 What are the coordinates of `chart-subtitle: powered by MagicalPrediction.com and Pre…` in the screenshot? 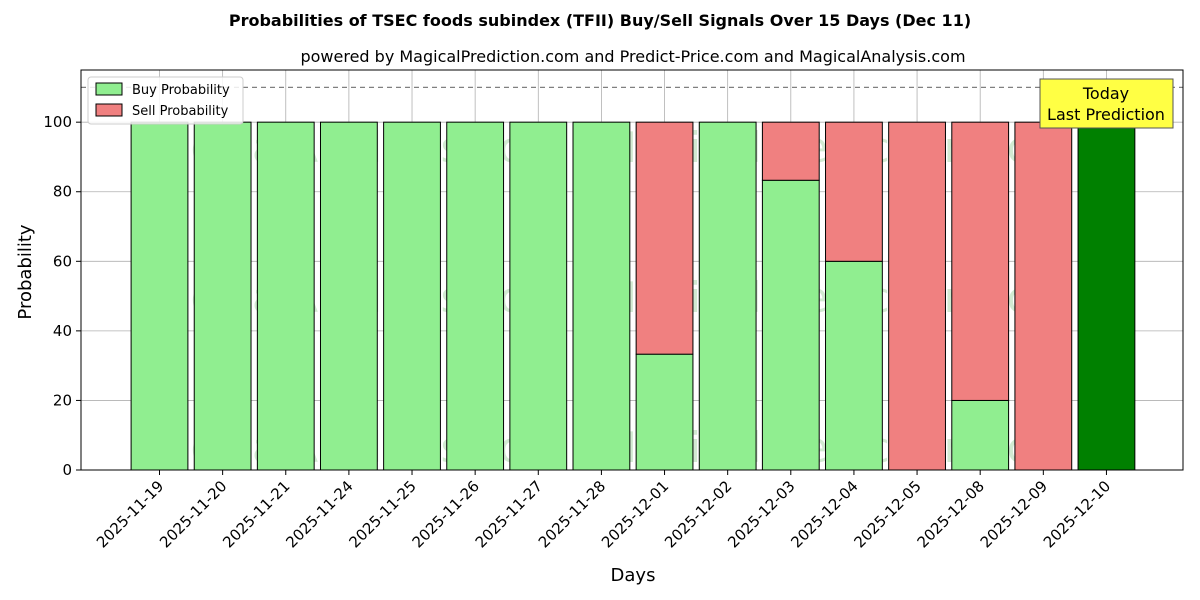 It's located at (632, 56).